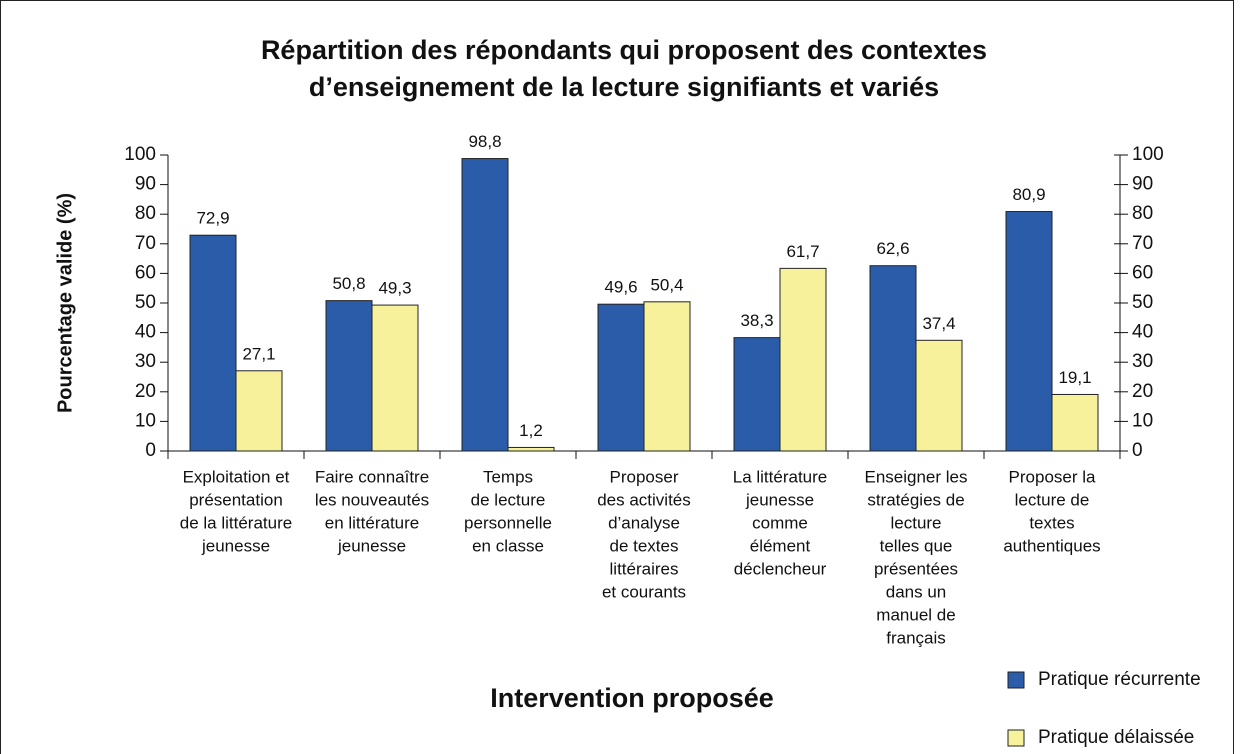  Describe the element at coordinates (938, 323) in the screenshot. I see `value-label: 37,4` at that location.